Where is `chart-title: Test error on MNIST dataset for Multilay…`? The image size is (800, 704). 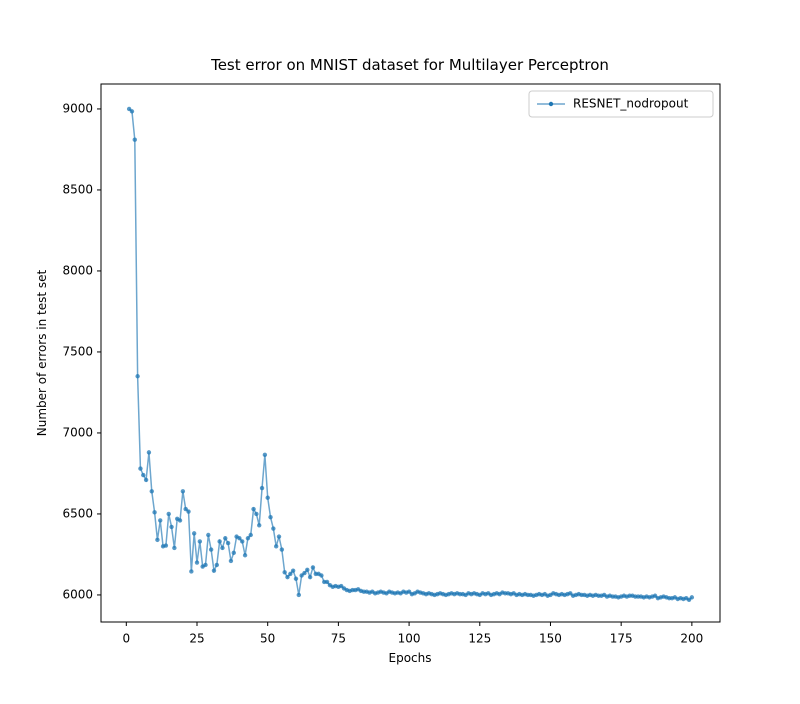 chart-title: Test error on MNIST dataset for Multilay… is located at coordinates (409, 65).